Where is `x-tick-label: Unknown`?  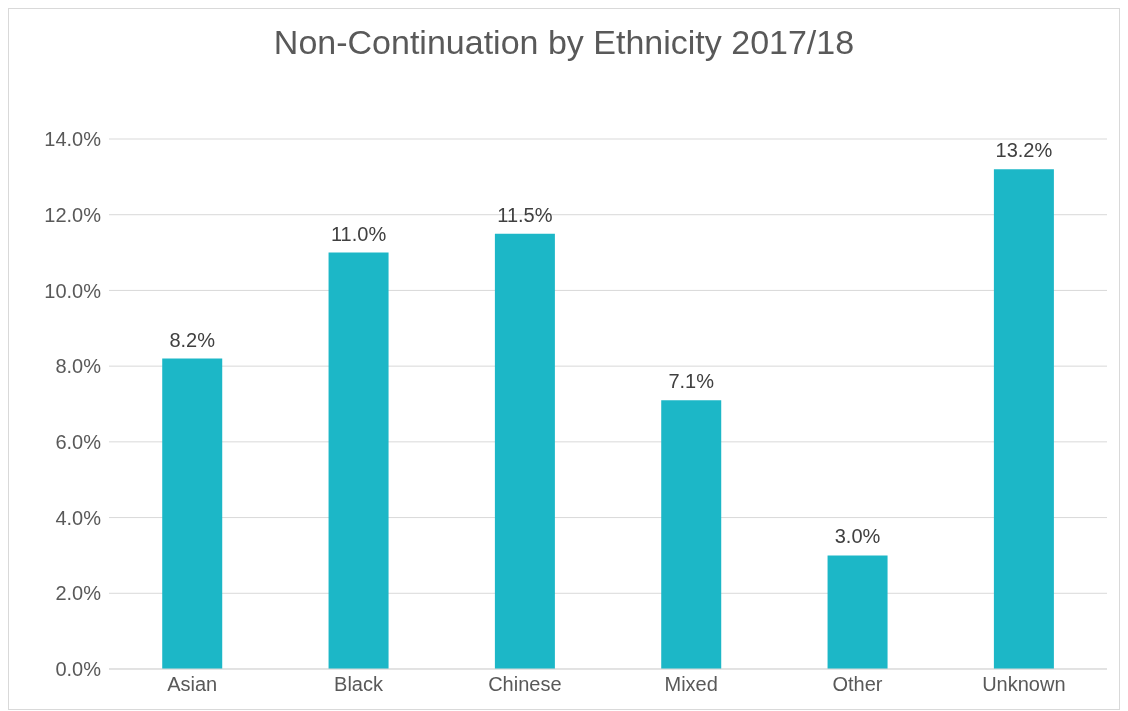 x-tick-label: Unknown is located at coordinates (1024, 684).